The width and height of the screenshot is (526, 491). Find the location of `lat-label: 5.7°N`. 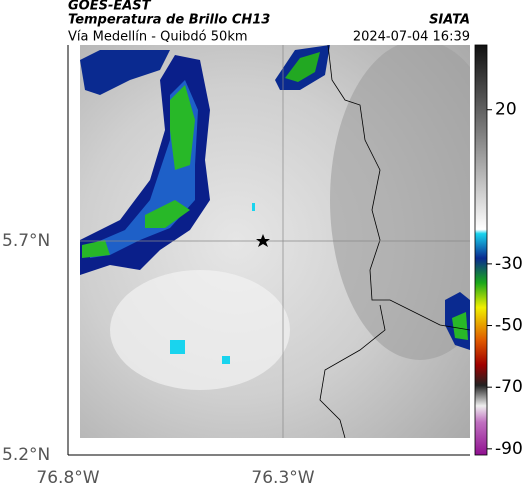

lat-label: 5.7°N is located at coordinates (26, 241).